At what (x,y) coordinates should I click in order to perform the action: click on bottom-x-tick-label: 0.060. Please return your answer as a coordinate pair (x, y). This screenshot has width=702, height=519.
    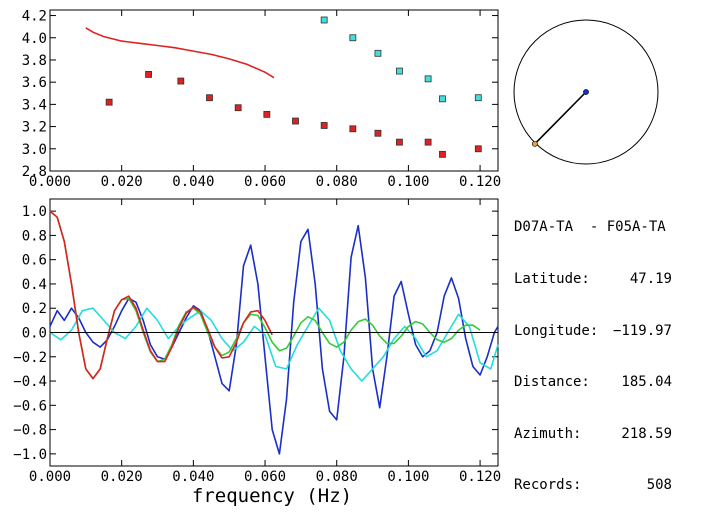
    Looking at the image, I should click on (265, 477).